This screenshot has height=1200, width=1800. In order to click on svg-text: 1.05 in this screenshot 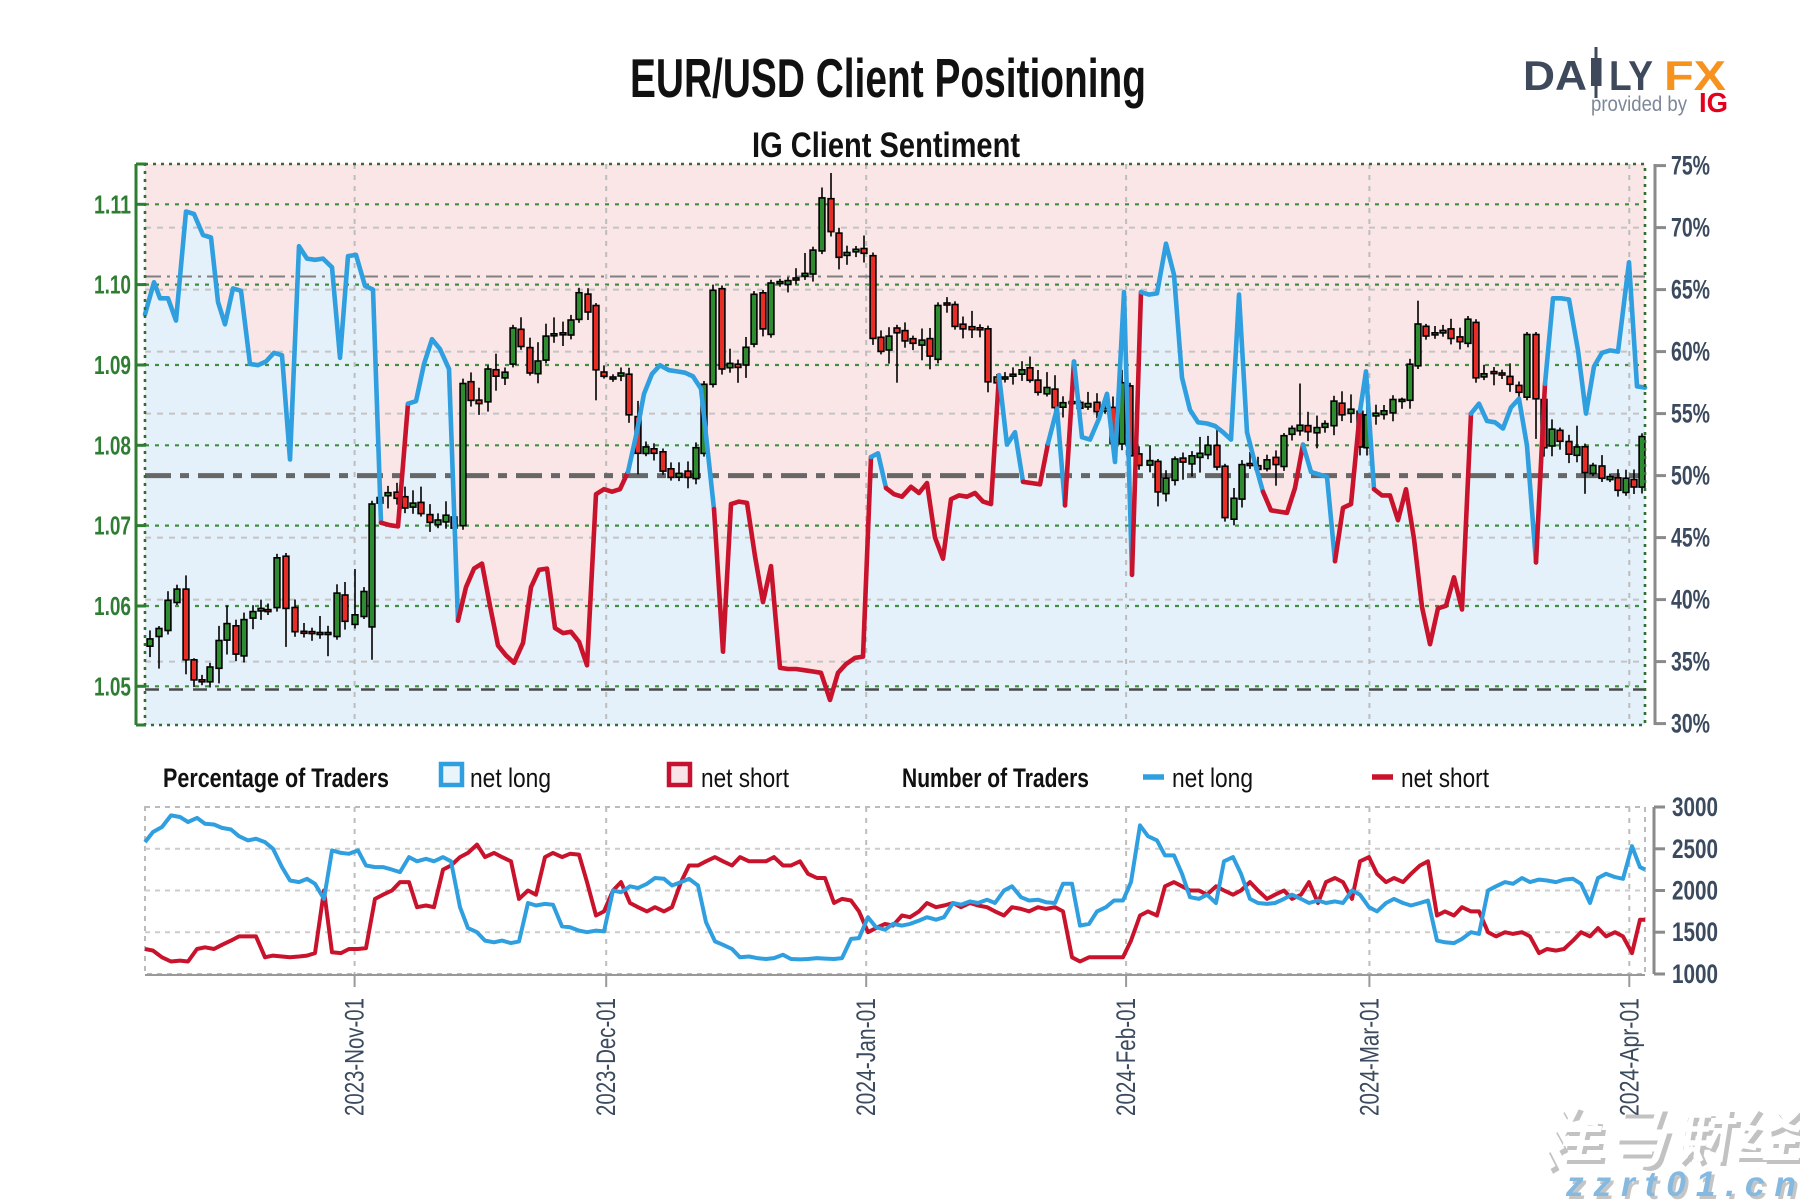, I will do `click(112, 686)`.